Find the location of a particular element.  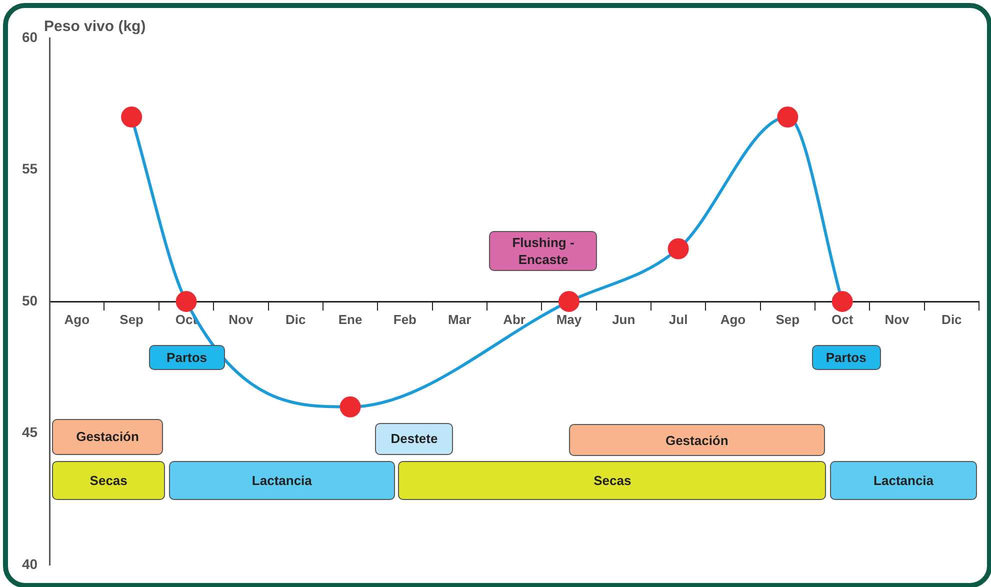

x-tick-label: Jun is located at coordinates (624, 319).